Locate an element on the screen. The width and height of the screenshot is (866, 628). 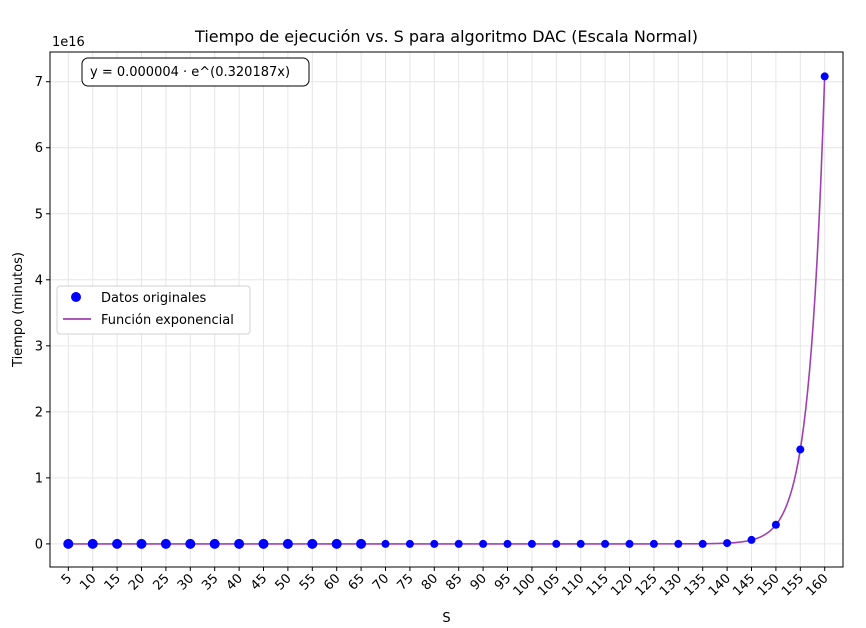
y-tick-label: 2 is located at coordinates (39, 412).